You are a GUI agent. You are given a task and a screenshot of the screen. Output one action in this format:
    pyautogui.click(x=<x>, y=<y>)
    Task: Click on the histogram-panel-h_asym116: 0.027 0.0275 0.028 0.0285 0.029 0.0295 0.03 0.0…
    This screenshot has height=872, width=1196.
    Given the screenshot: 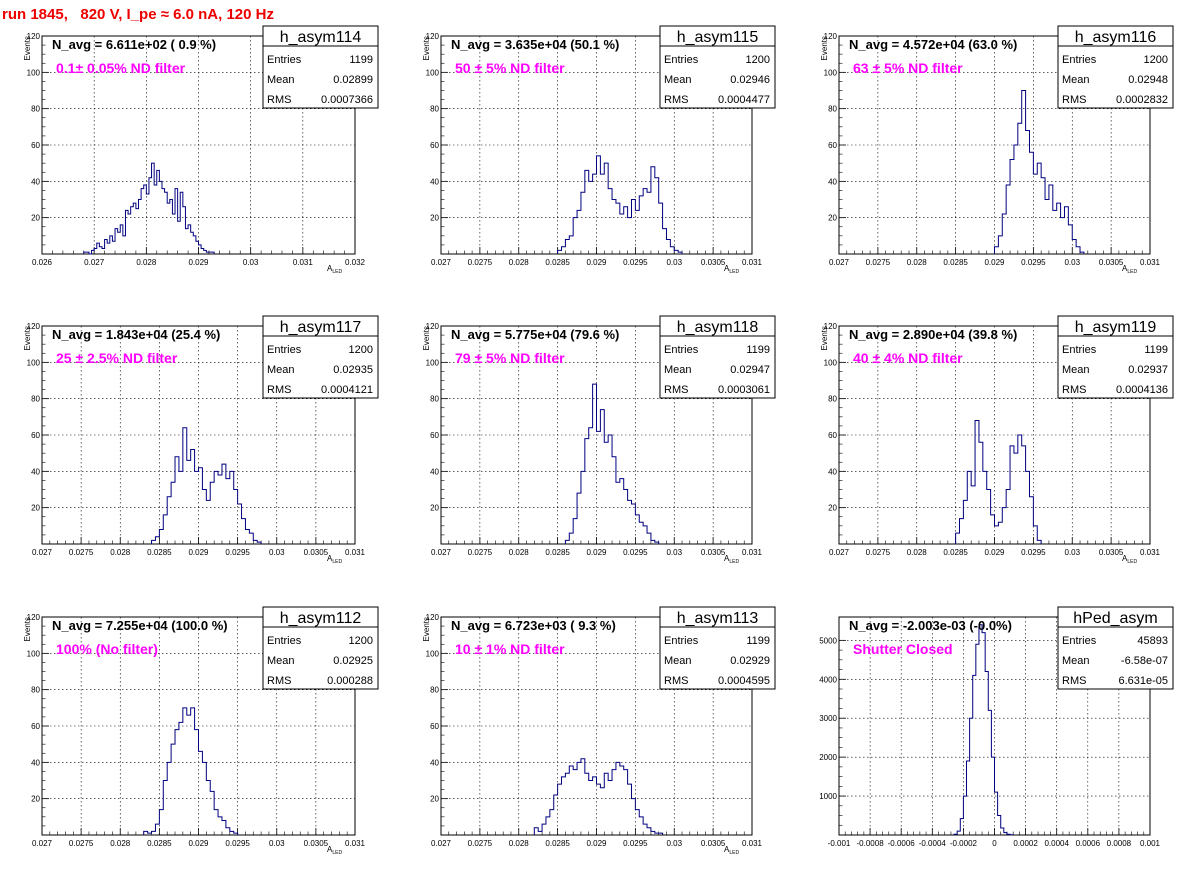 What is the action you would take?
    pyautogui.click(x=997, y=150)
    